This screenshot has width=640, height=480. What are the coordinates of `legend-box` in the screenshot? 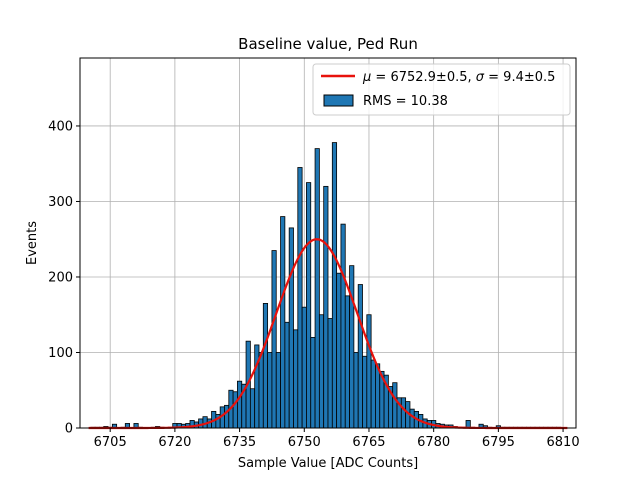 It's located at (441, 89).